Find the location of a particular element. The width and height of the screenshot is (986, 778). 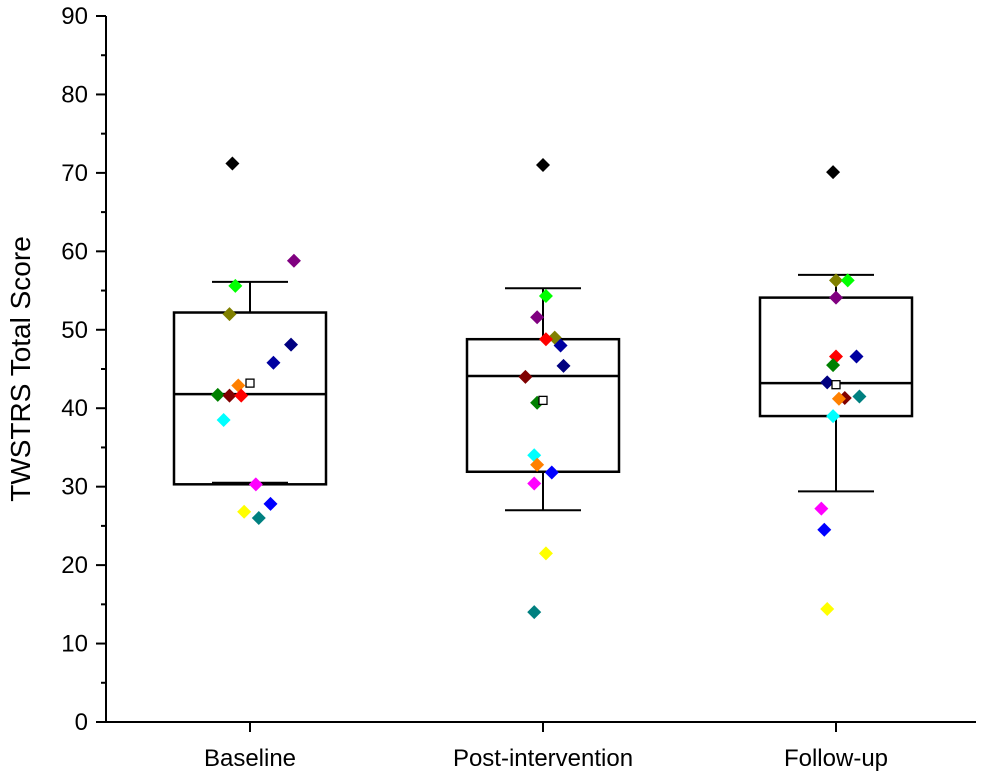

y-tick-label: 30 is located at coordinates (74, 487).